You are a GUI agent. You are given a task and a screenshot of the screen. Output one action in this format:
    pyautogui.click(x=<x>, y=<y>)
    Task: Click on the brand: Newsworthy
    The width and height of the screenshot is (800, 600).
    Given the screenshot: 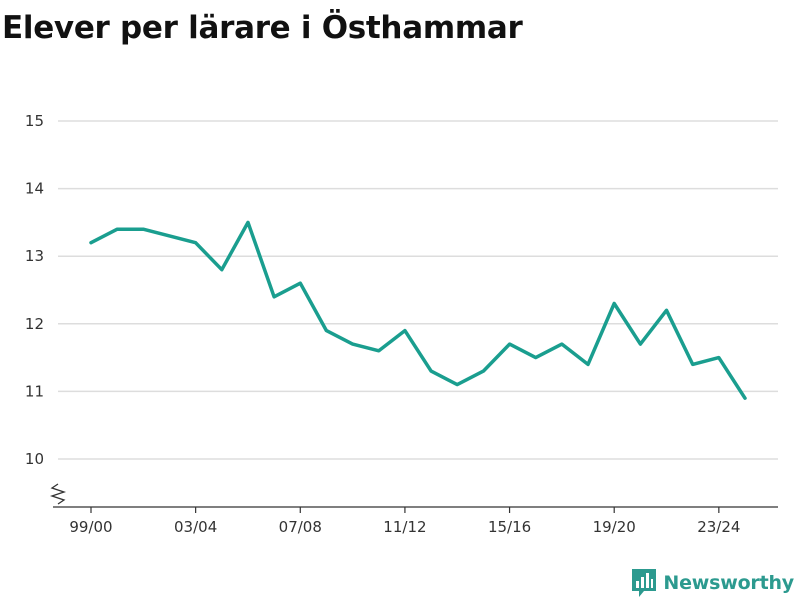 What is the action you would take?
    pyautogui.click(x=712, y=583)
    